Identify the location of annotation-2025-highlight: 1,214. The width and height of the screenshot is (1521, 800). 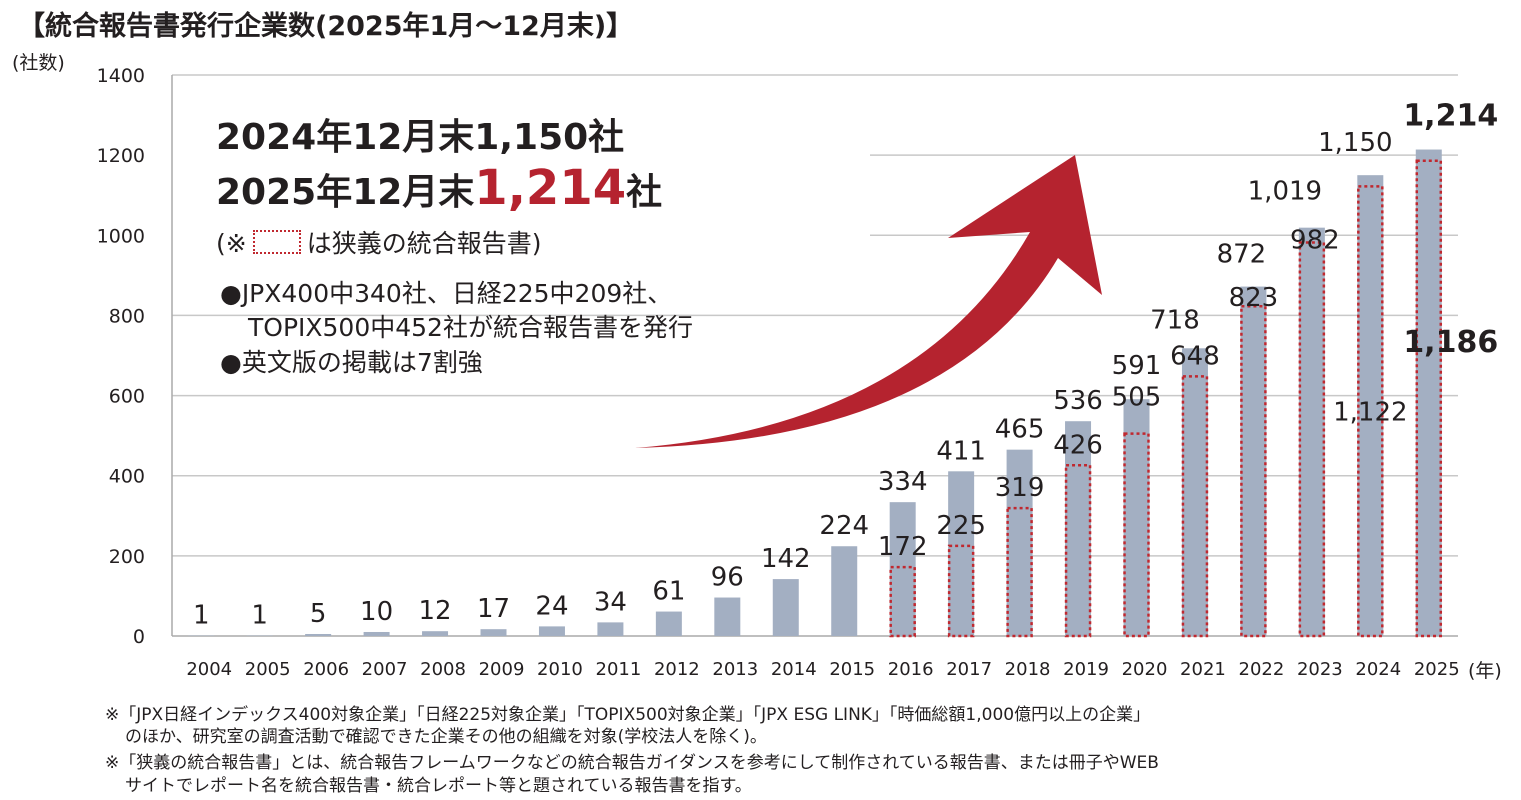
(550, 188).